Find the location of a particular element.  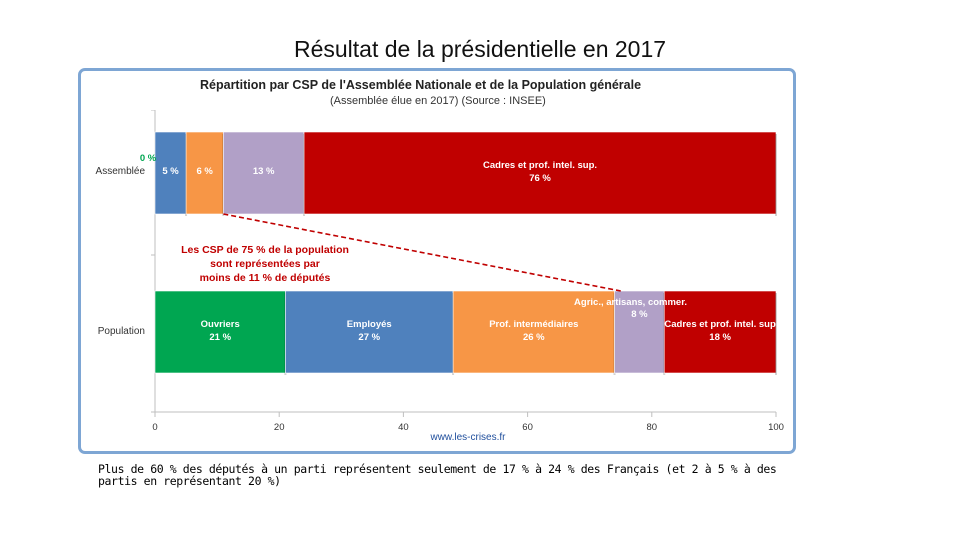

x-tick-label: 80 is located at coordinates (652, 427).